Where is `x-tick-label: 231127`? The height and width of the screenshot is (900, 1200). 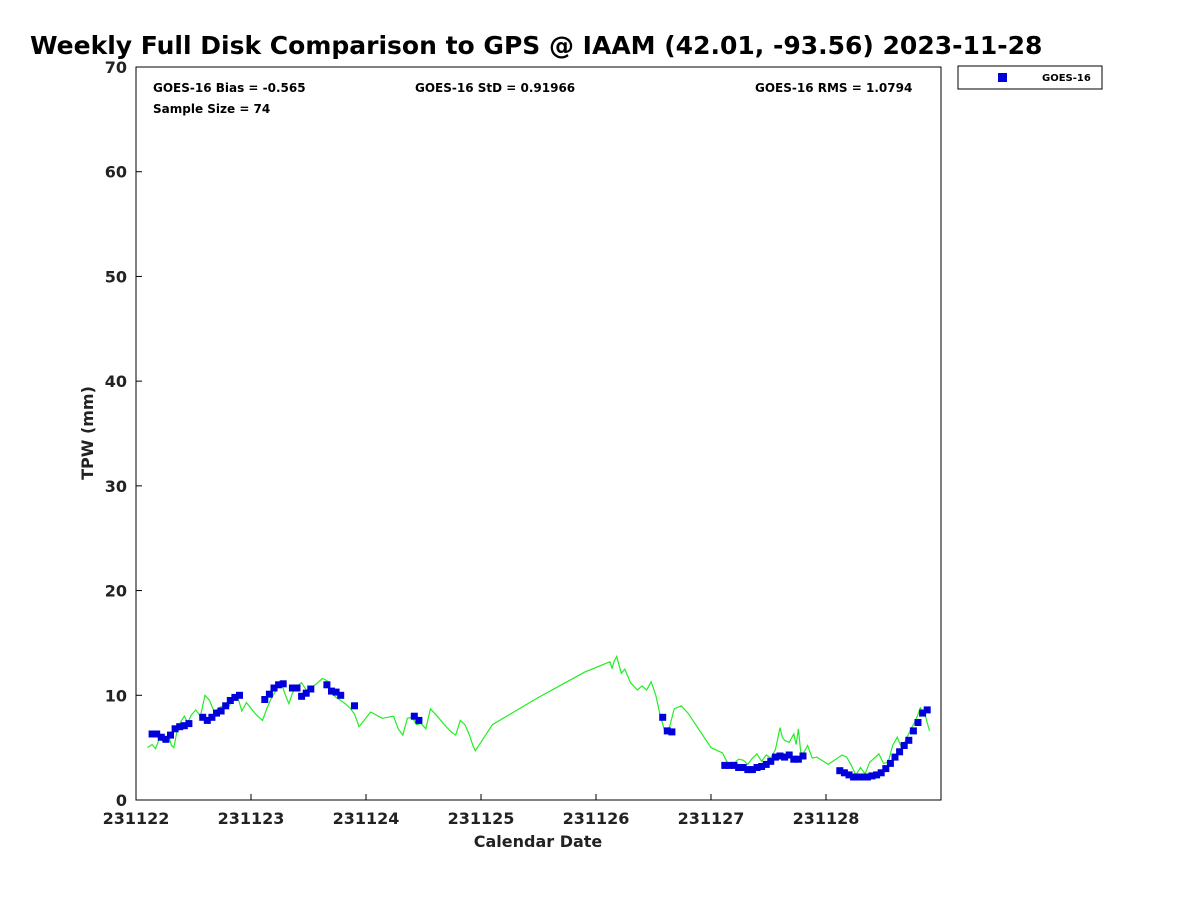
x-tick-label: 231127 is located at coordinates (711, 818).